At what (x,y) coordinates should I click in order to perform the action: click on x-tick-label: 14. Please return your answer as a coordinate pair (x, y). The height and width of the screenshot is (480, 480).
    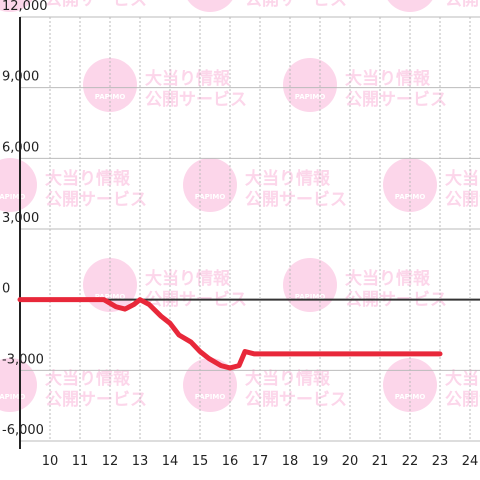
    Looking at the image, I should click on (170, 461).